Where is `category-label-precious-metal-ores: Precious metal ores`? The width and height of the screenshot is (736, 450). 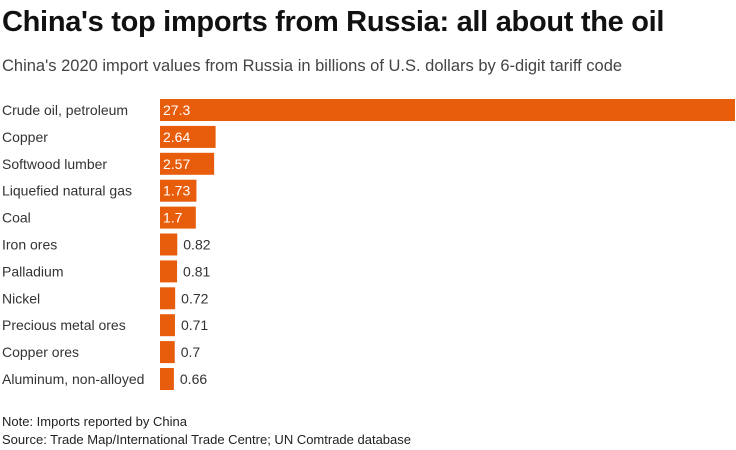
category-label-precious-metal-ores: Precious metal ores is located at coordinates (64, 325).